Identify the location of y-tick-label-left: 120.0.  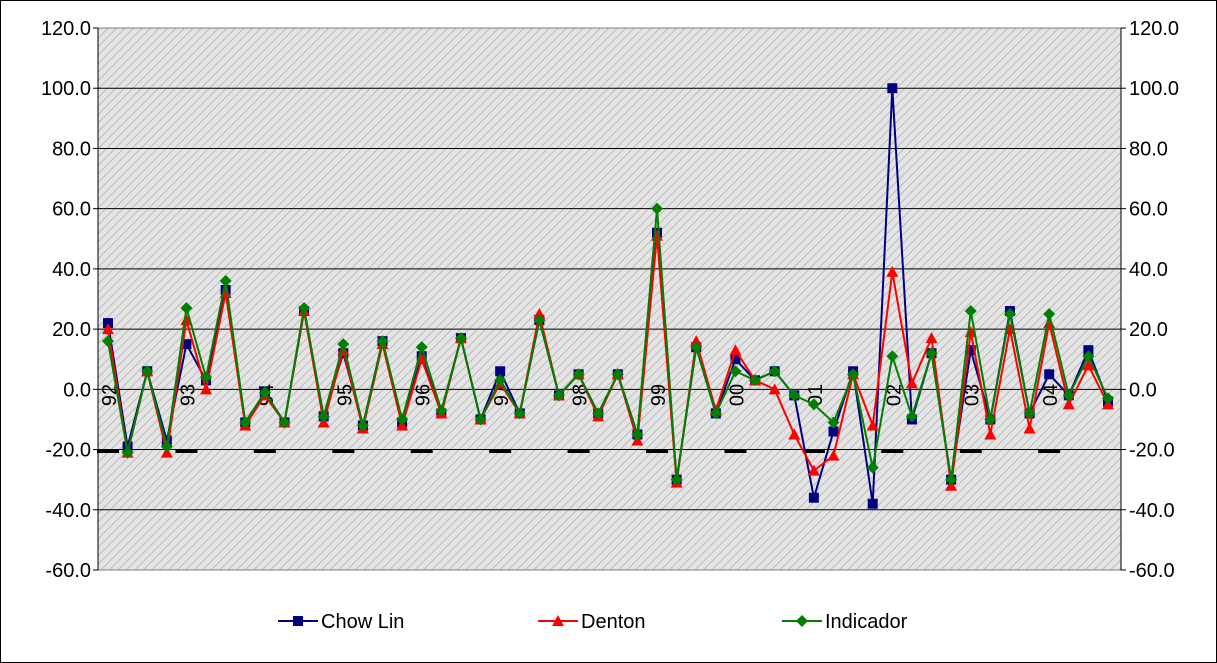
(66, 29).